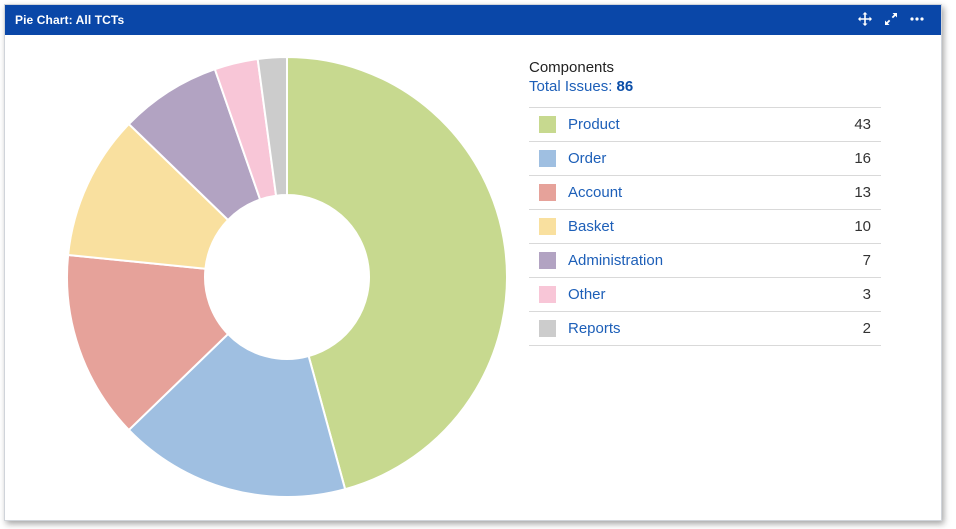 The height and width of the screenshot is (529, 956). I want to click on legend-label: Product, so click(594, 124).